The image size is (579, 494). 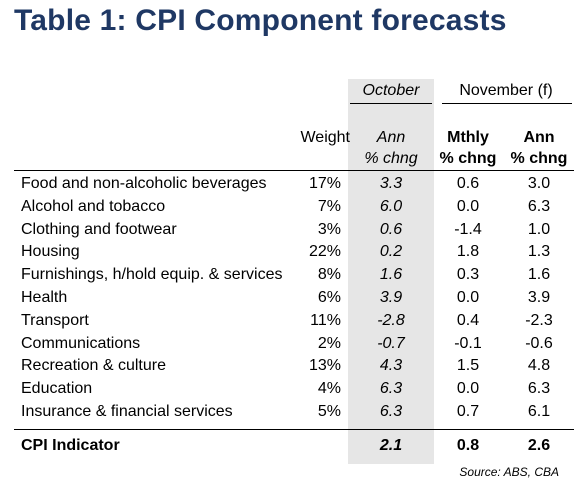 What do you see at coordinates (50, 252) in the screenshot?
I see `row-name: Housing` at bounding box center [50, 252].